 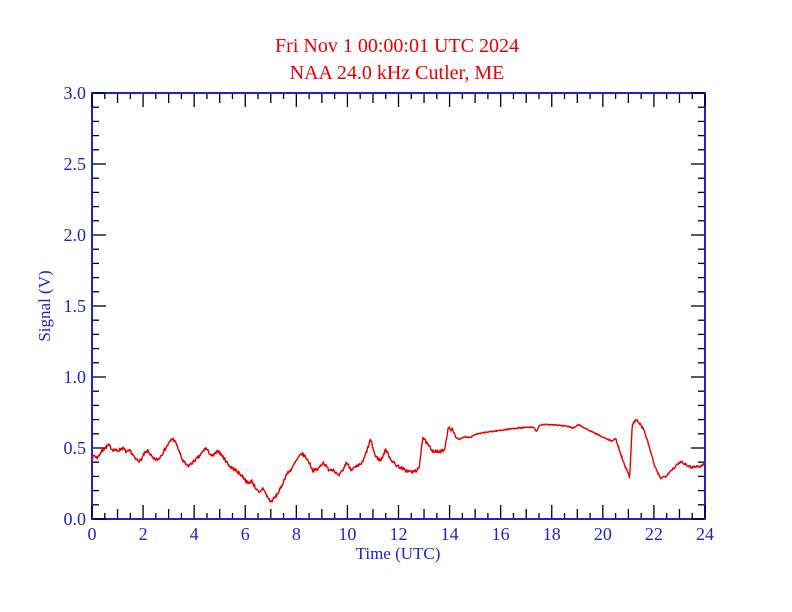 What do you see at coordinates (399, 534) in the screenshot?
I see `x-tick-label: 12` at bounding box center [399, 534].